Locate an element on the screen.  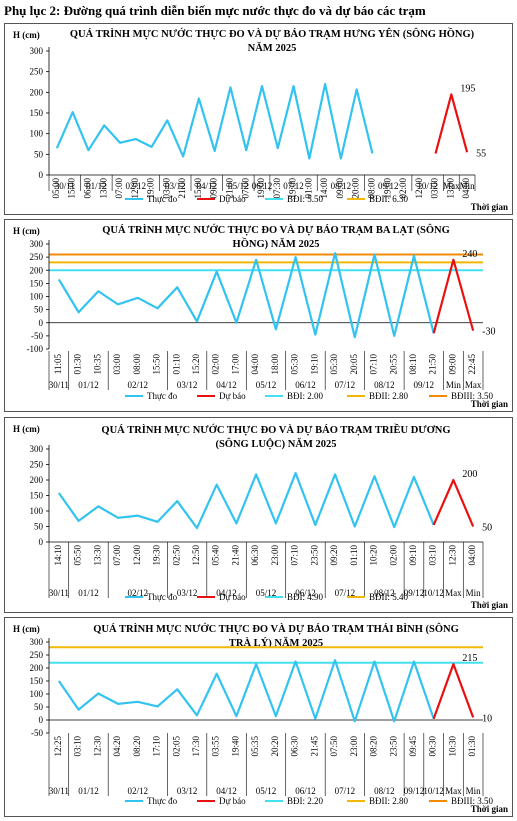
x-time-label: 15:00 is located at coordinates (198, 188).